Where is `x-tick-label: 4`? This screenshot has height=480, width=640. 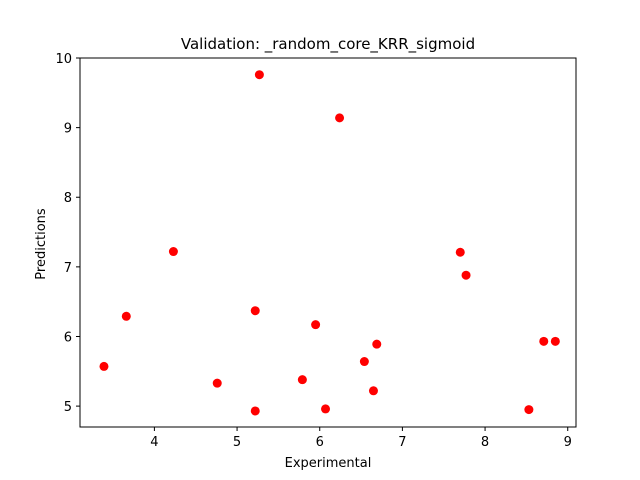
x-tick-label: 4 is located at coordinates (154, 442).